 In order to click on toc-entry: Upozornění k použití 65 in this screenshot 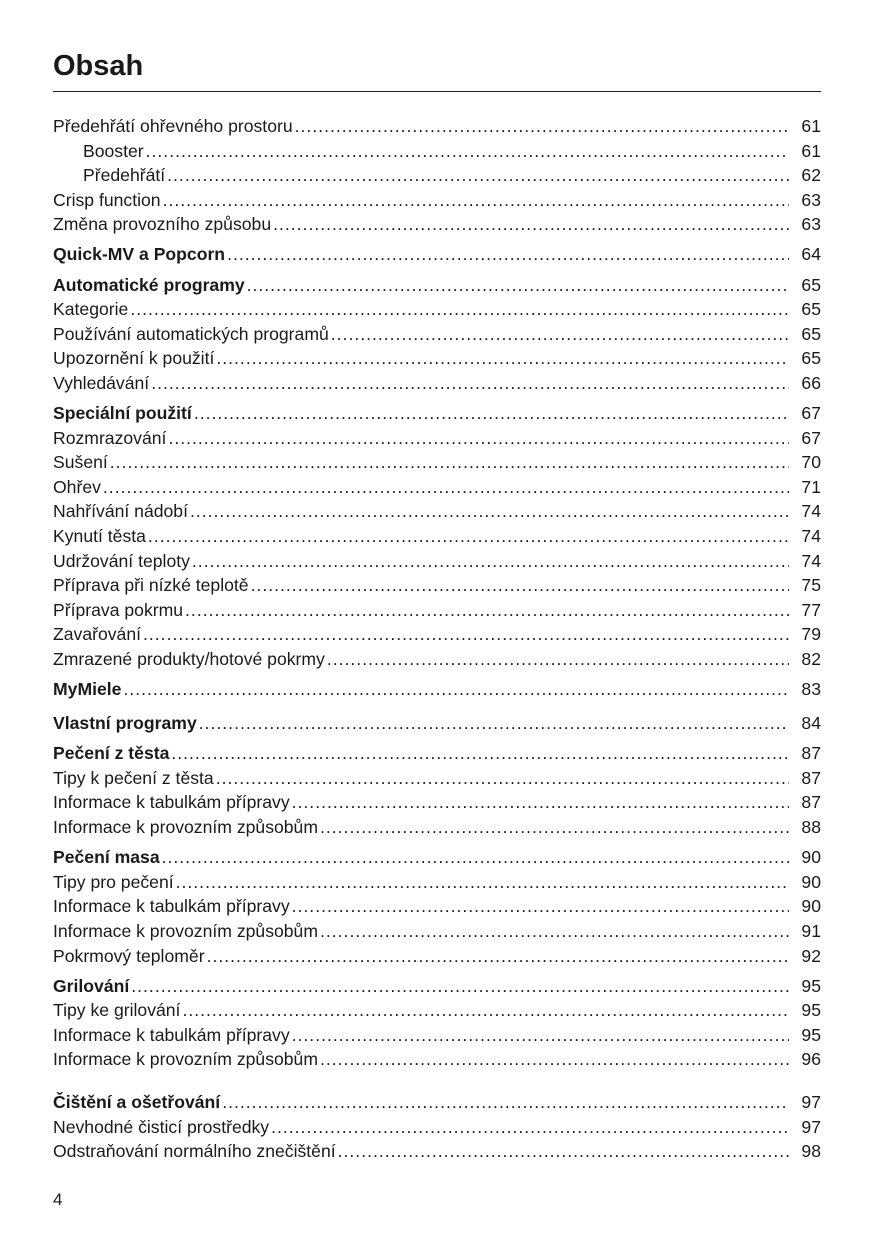, I will do `click(437, 358)`.